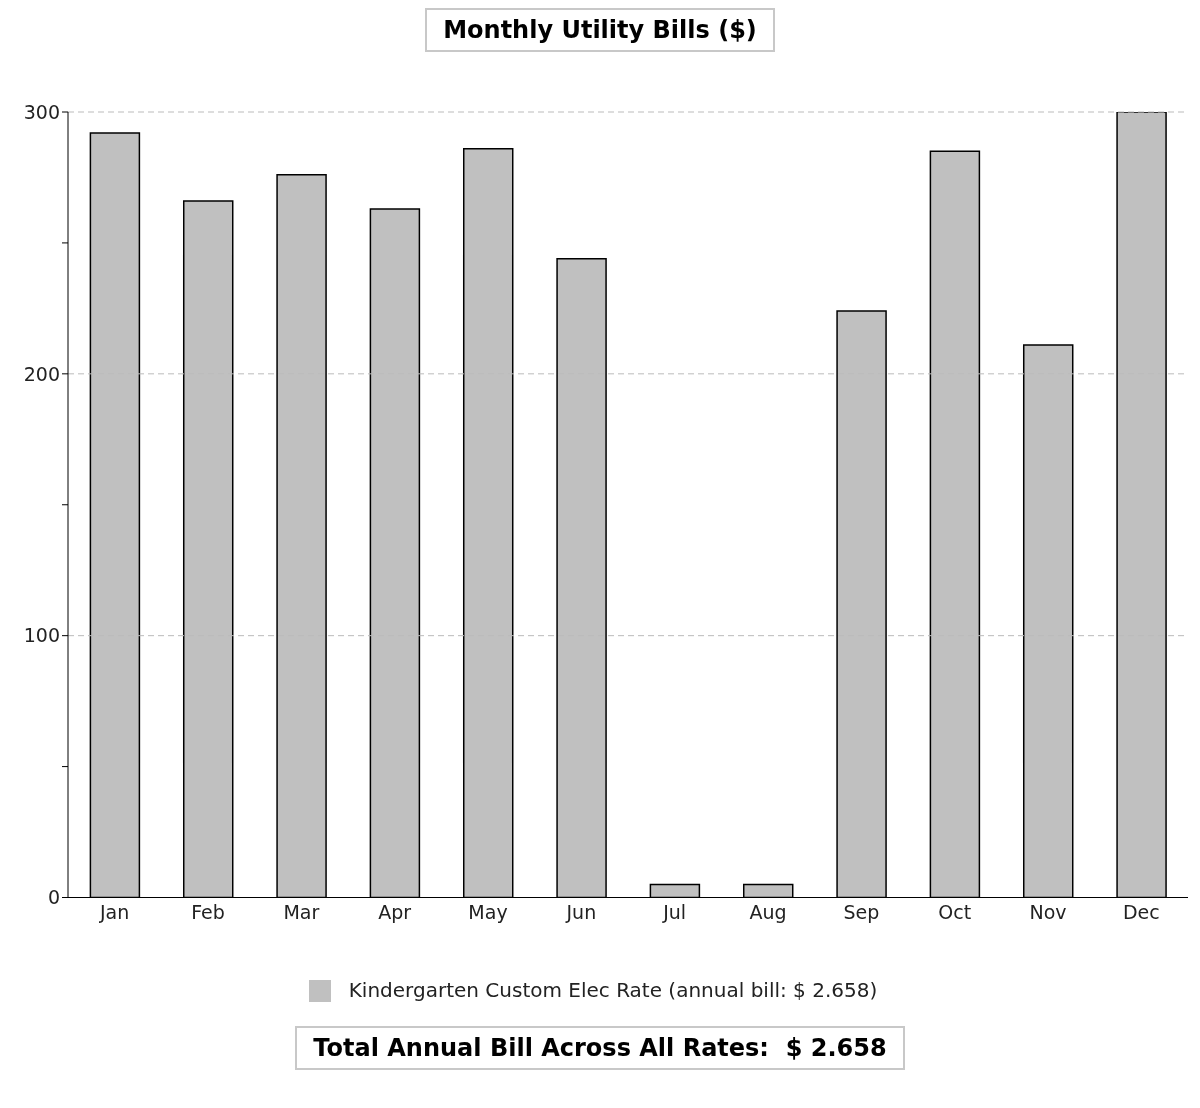 This screenshot has width=1200, height=1108. What do you see at coordinates (53, 897) in the screenshot?
I see `y-tick-label: 0` at bounding box center [53, 897].